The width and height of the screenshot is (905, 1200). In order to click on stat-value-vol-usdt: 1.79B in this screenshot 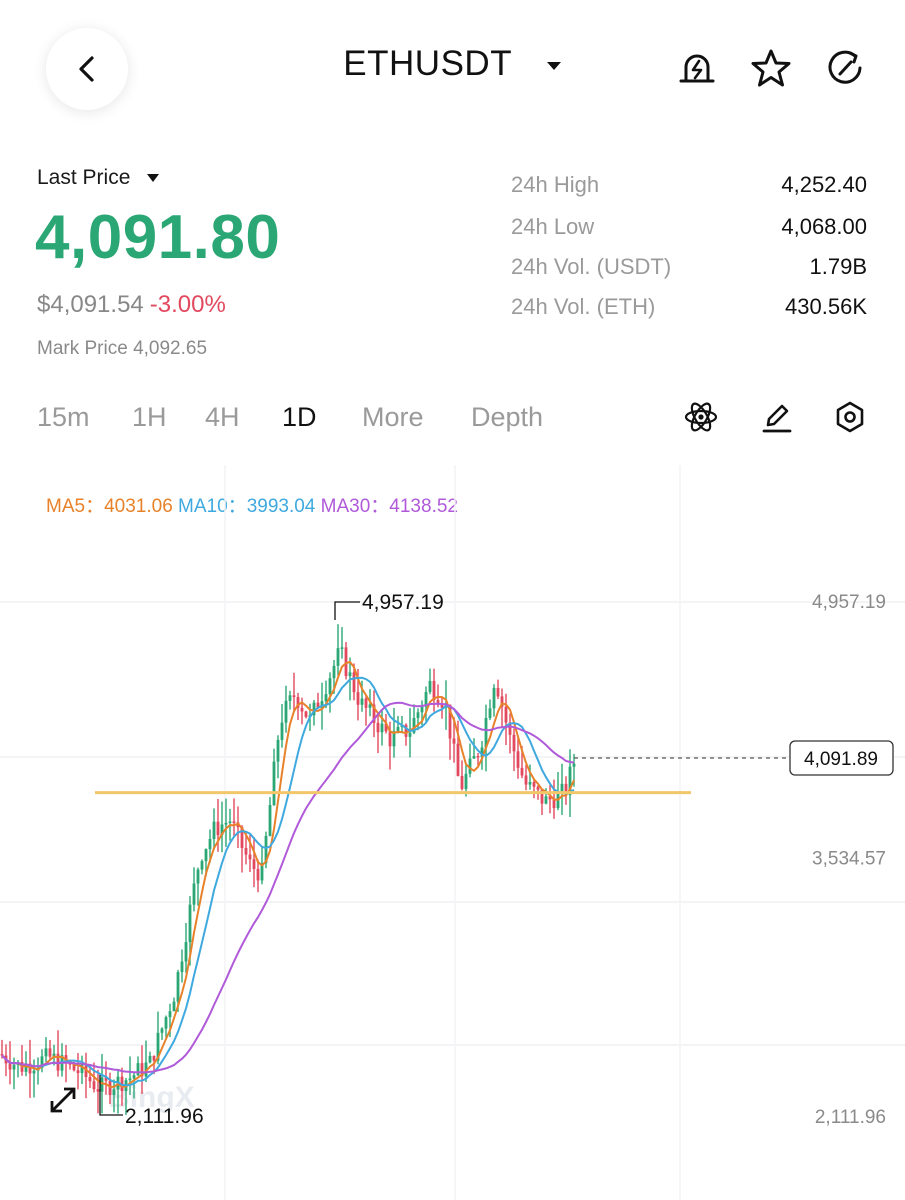, I will do `click(838, 266)`.